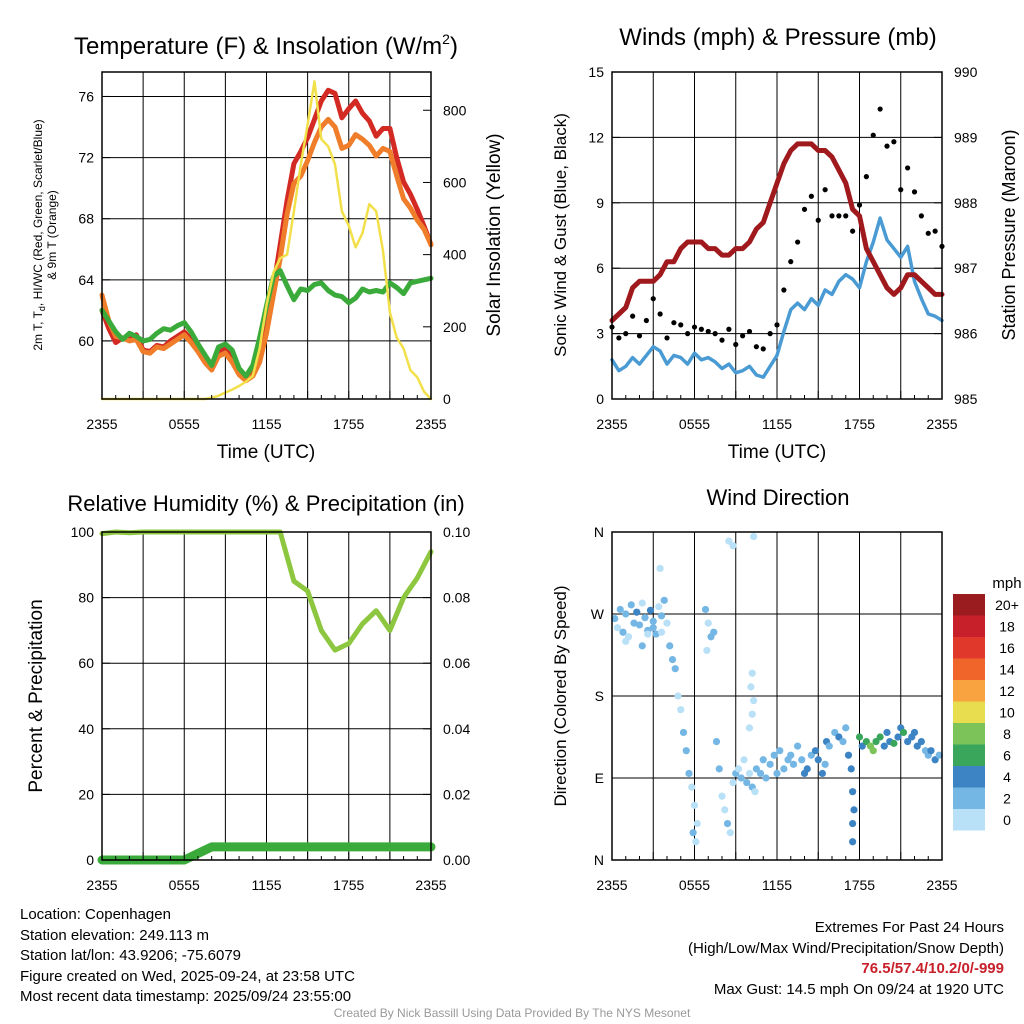 The height and width of the screenshot is (1024, 1024). I want to click on y-tick-label: 12, so click(596, 137).